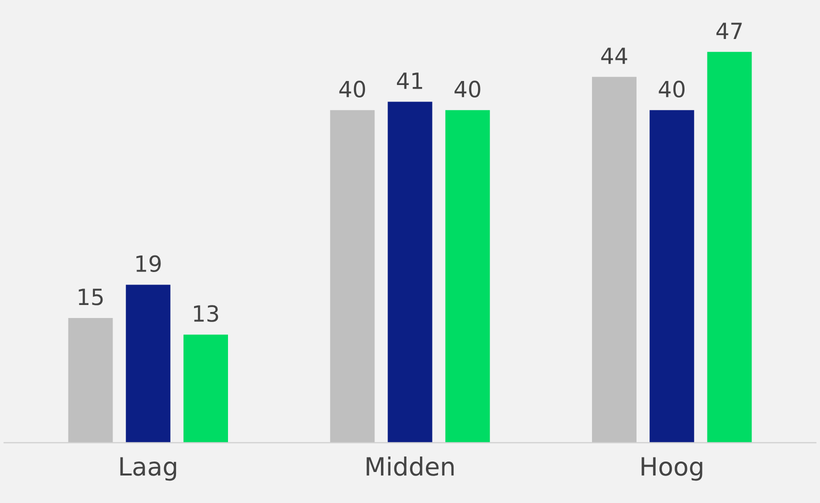 The height and width of the screenshot is (503, 820). What do you see at coordinates (206, 313) in the screenshot?
I see `data-label: 13` at bounding box center [206, 313].